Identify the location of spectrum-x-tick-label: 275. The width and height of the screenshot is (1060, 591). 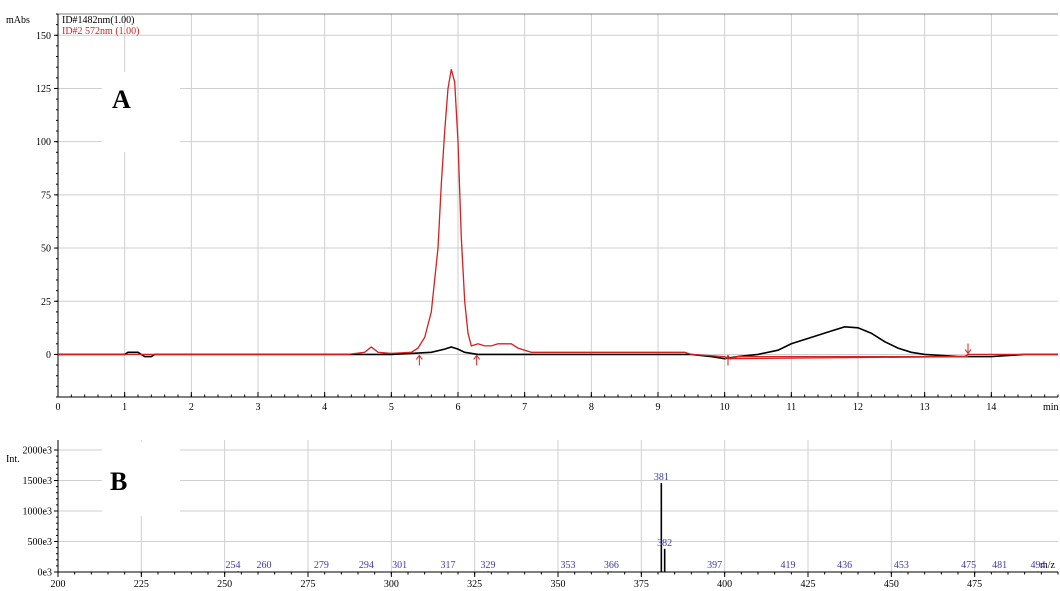
(308, 584).